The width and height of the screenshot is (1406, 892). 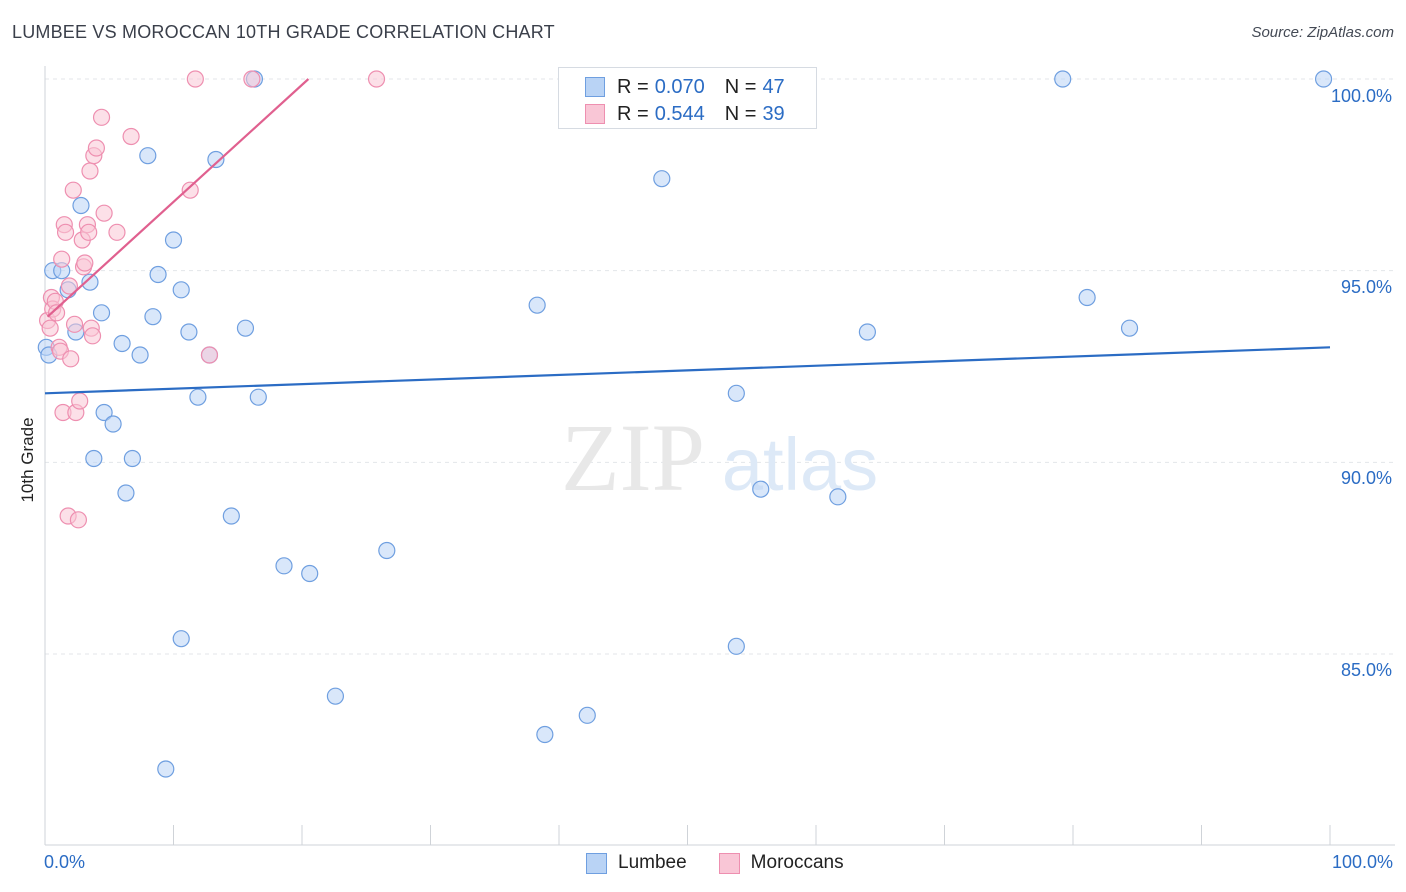 What do you see at coordinates (679, 113) in the screenshot?
I see `r-value-moroccans: 0.544` at bounding box center [679, 113].